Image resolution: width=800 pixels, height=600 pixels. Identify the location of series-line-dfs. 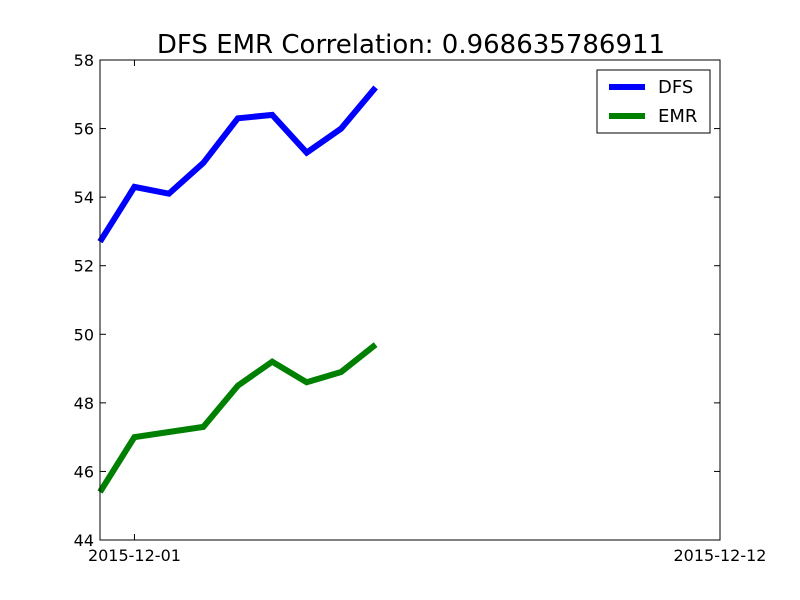
(237, 164).